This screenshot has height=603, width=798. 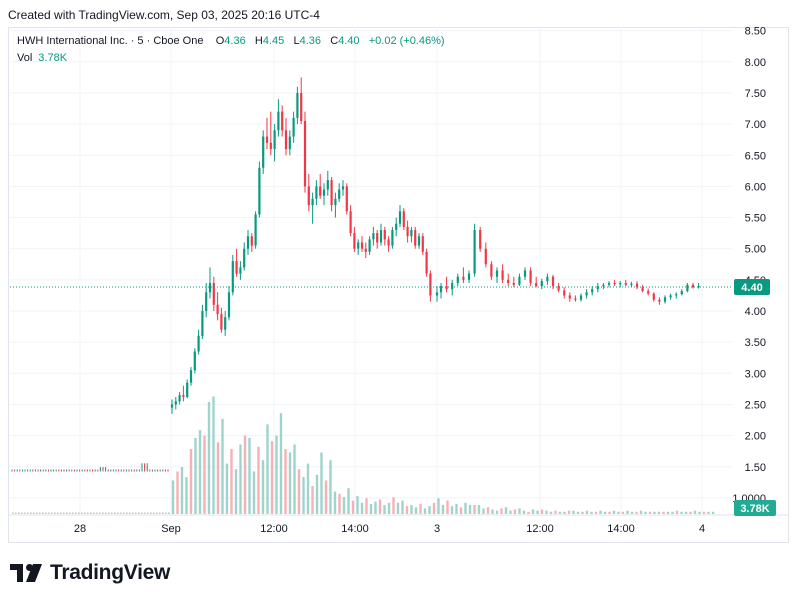 I want to click on x-tick-label: 4, so click(x=702, y=529).